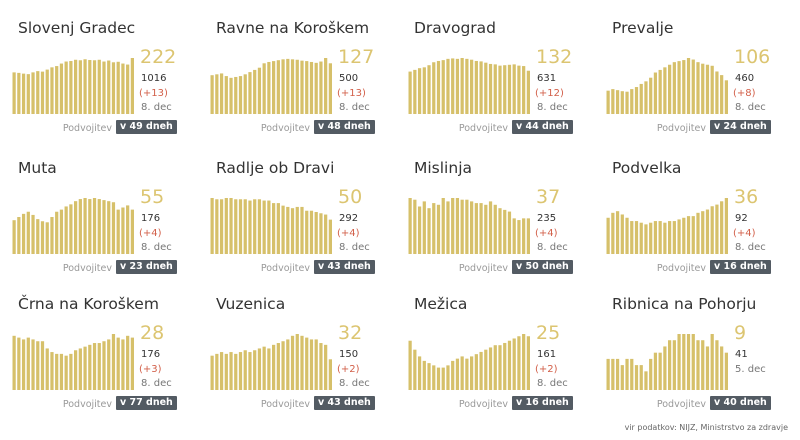  What do you see at coordinates (152, 333) in the screenshot?
I see `active-cases: 28` at bounding box center [152, 333].